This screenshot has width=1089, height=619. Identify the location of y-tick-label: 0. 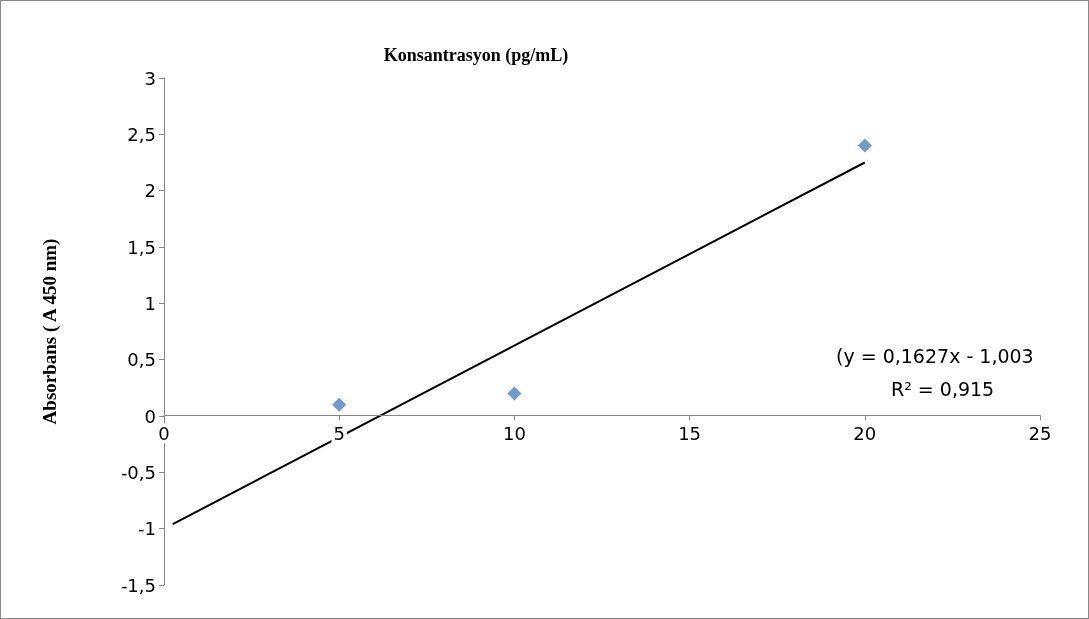
(150, 416).